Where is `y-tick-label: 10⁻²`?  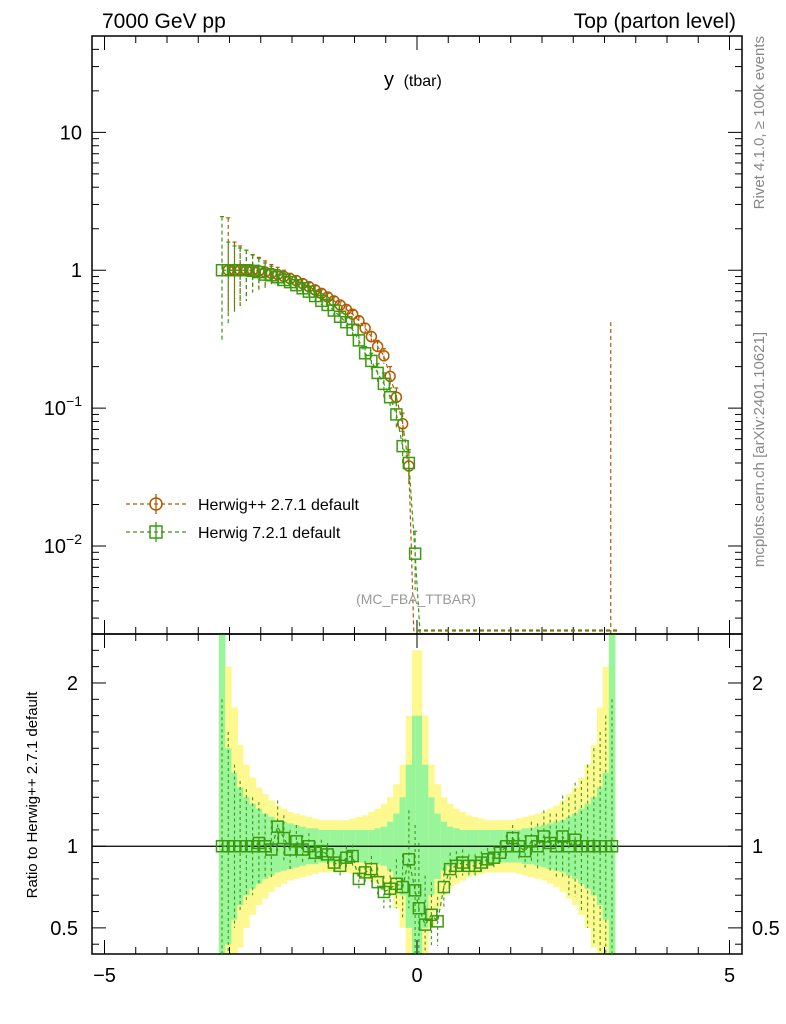 y-tick-label: 10⁻² is located at coordinates (63, 544).